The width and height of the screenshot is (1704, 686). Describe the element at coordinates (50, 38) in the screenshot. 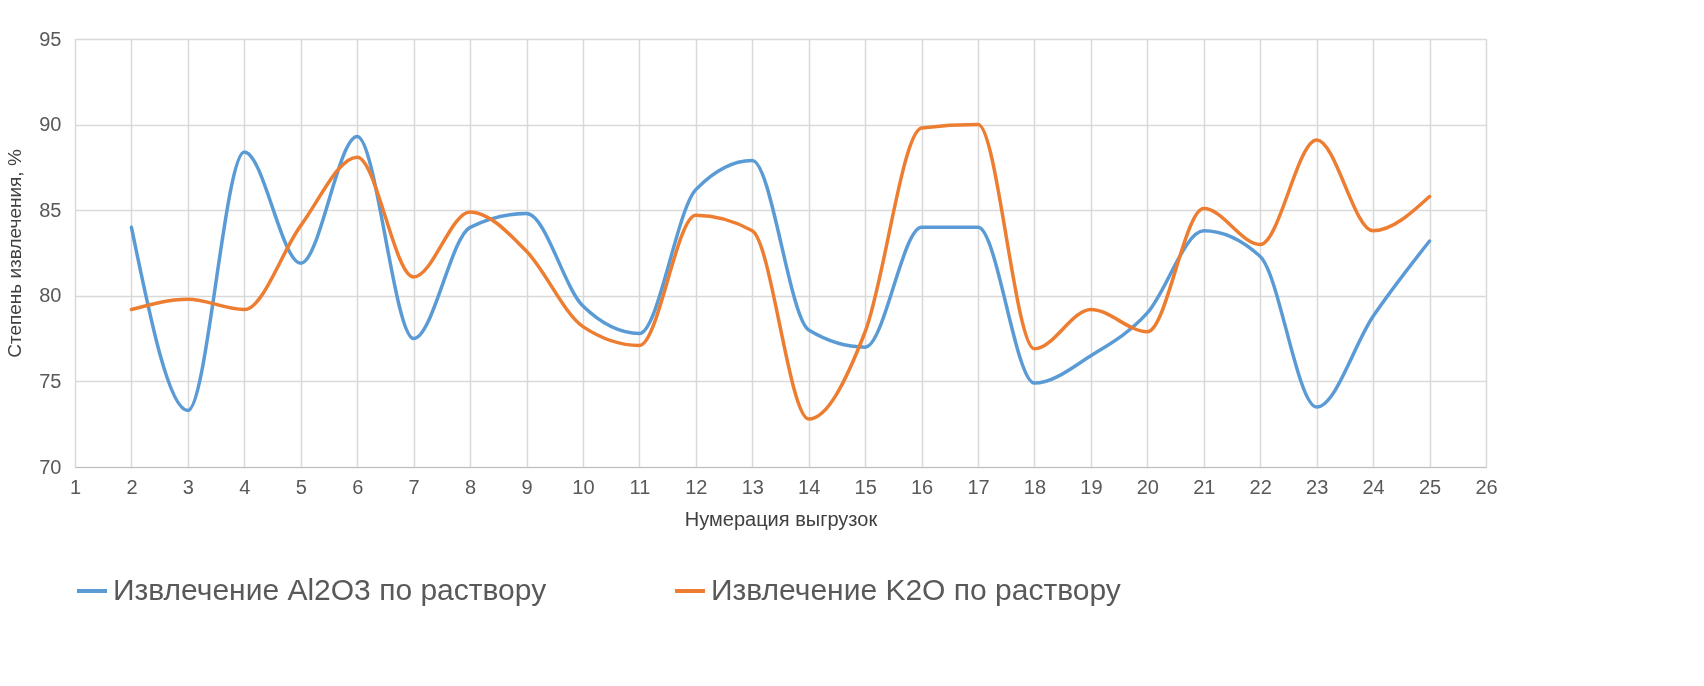

I see `y-tick-label: 95` at that location.